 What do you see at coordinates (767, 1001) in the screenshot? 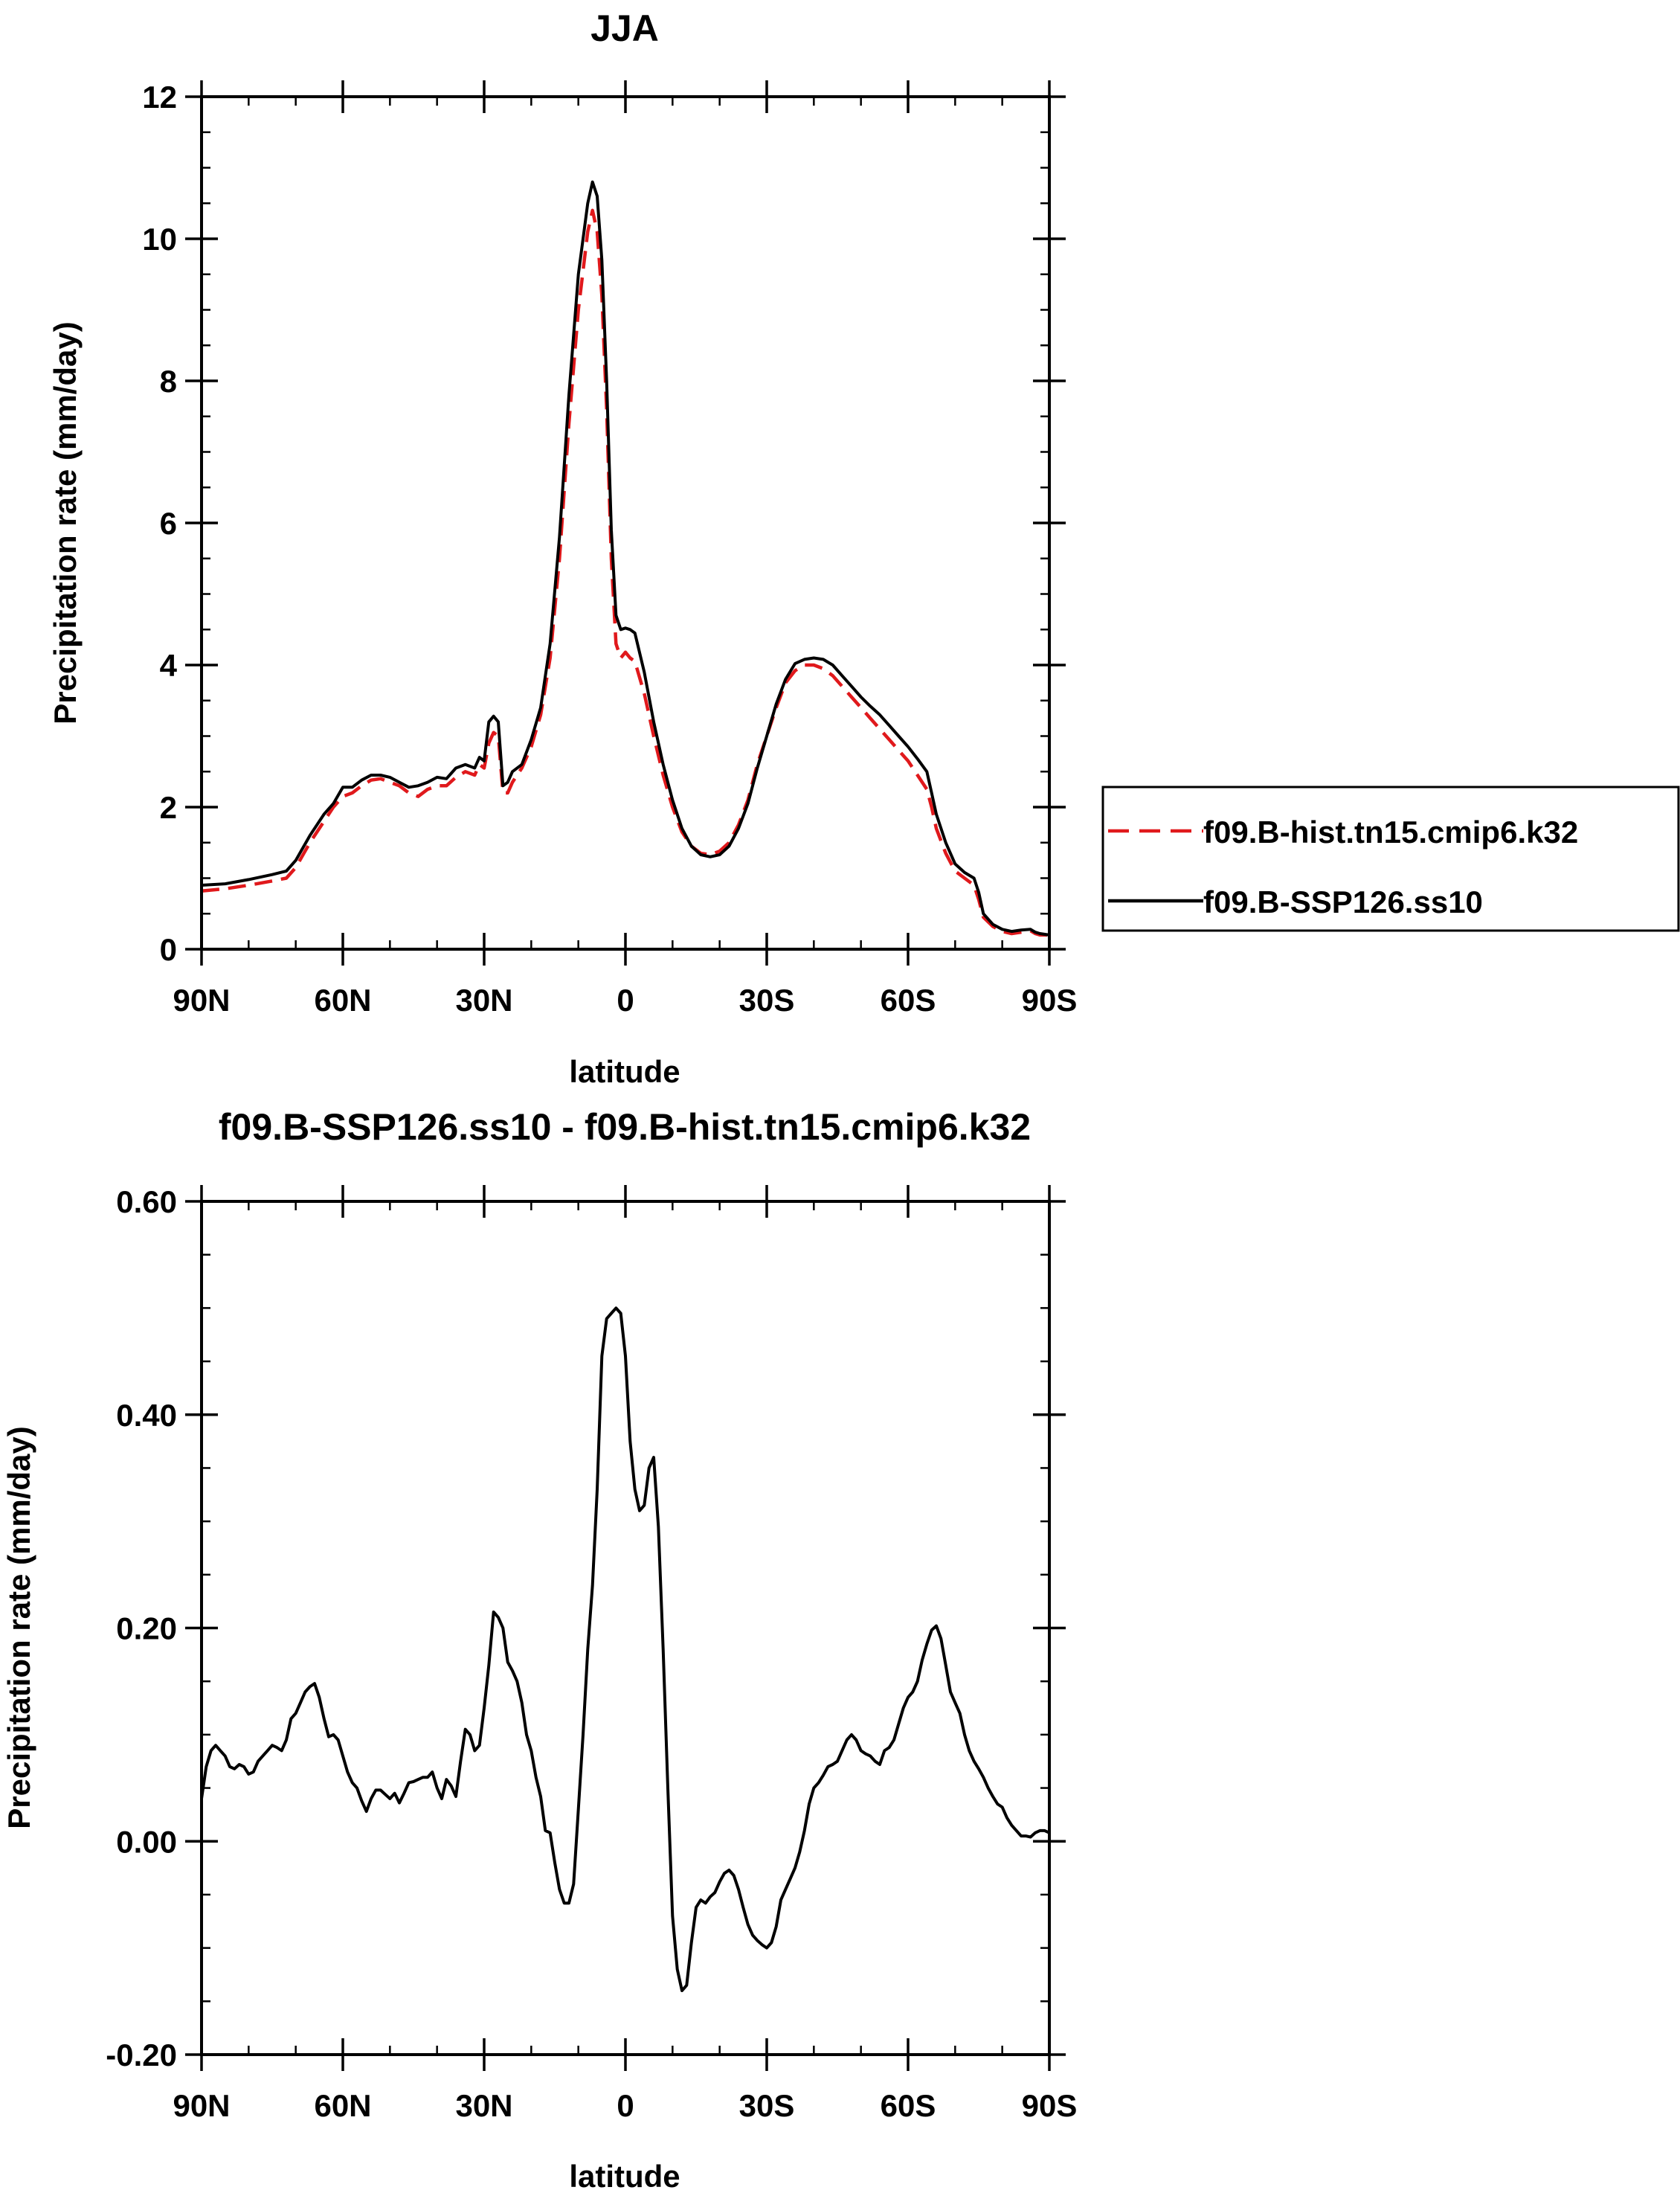
I see `top-x-tick-label: 30S` at bounding box center [767, 1001].